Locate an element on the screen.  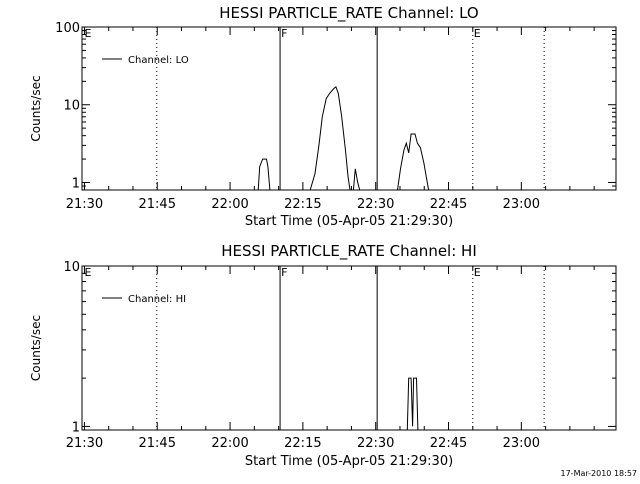
y-tick-label: 100 is located at coordinates (67, 28).